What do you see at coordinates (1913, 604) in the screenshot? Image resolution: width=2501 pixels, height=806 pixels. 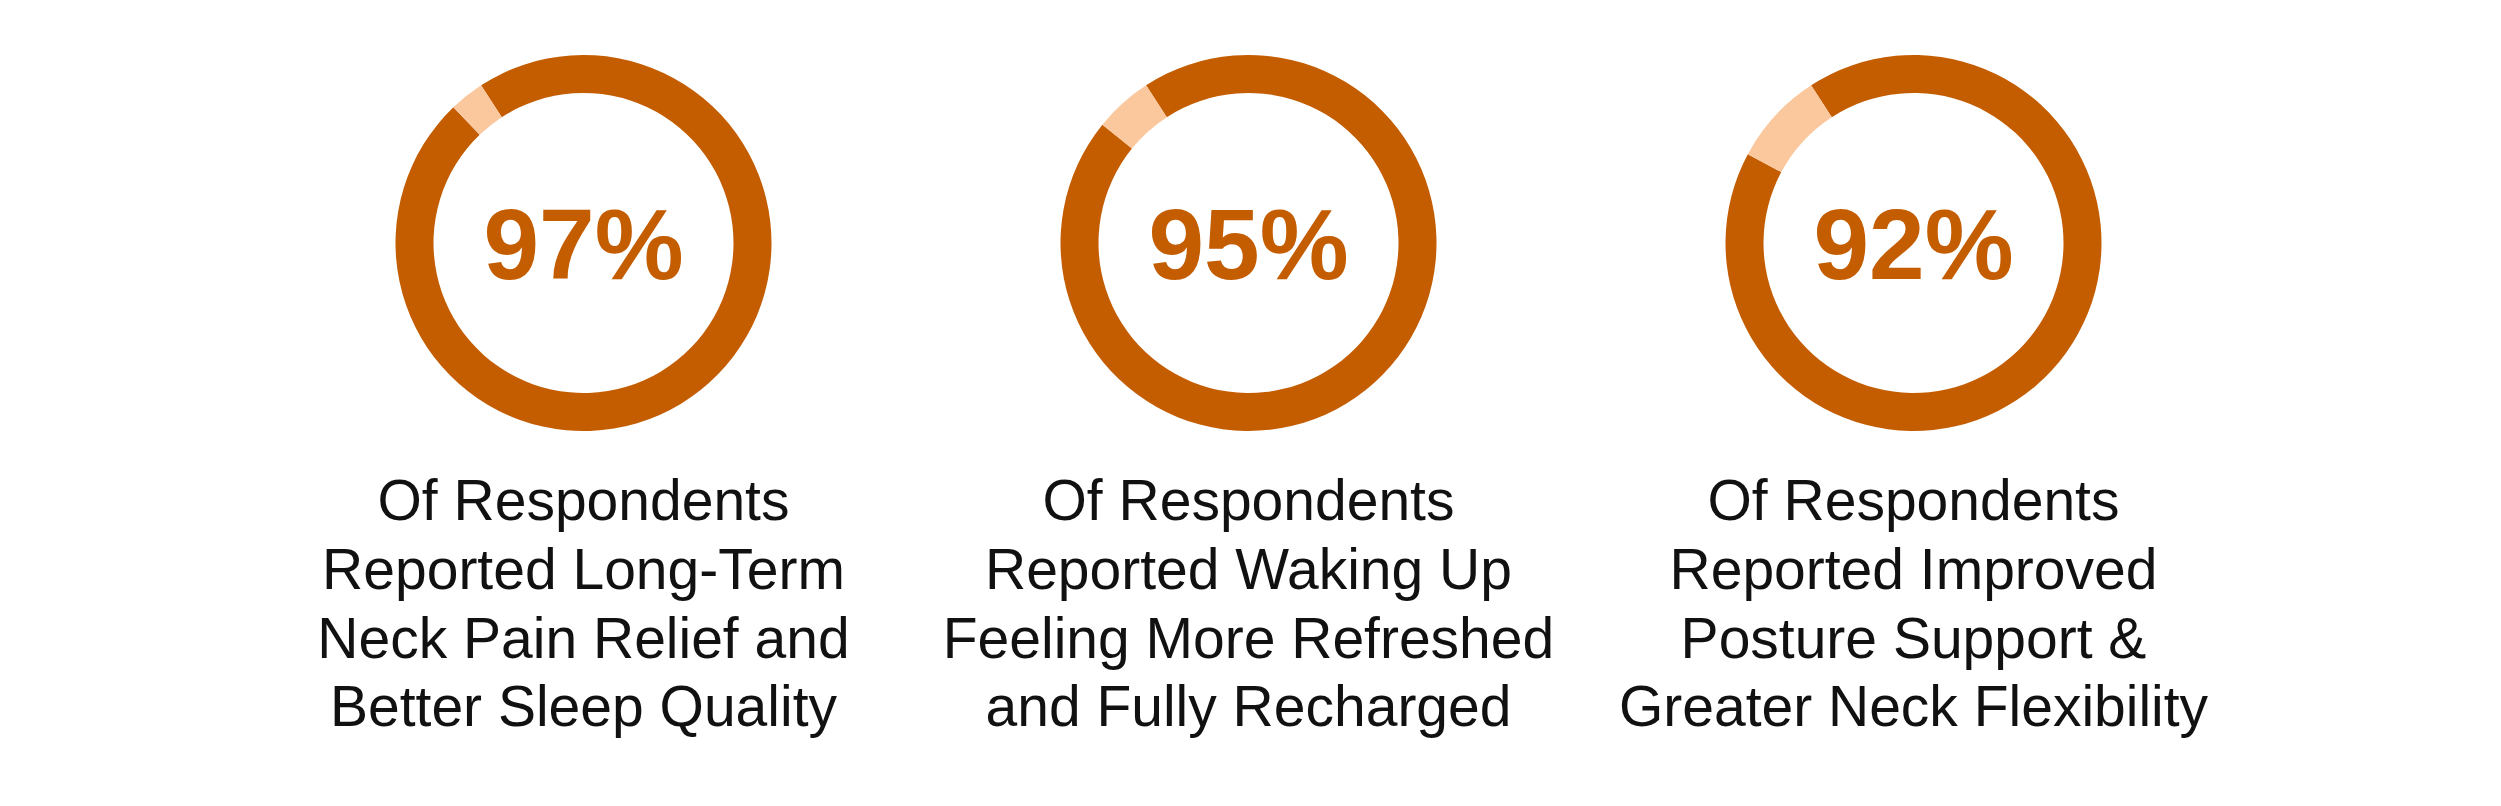 I see `text: Of Respondents Reported Improved Posture Support & Greater Neck Flexibility` at bounding box center [1913, 604].